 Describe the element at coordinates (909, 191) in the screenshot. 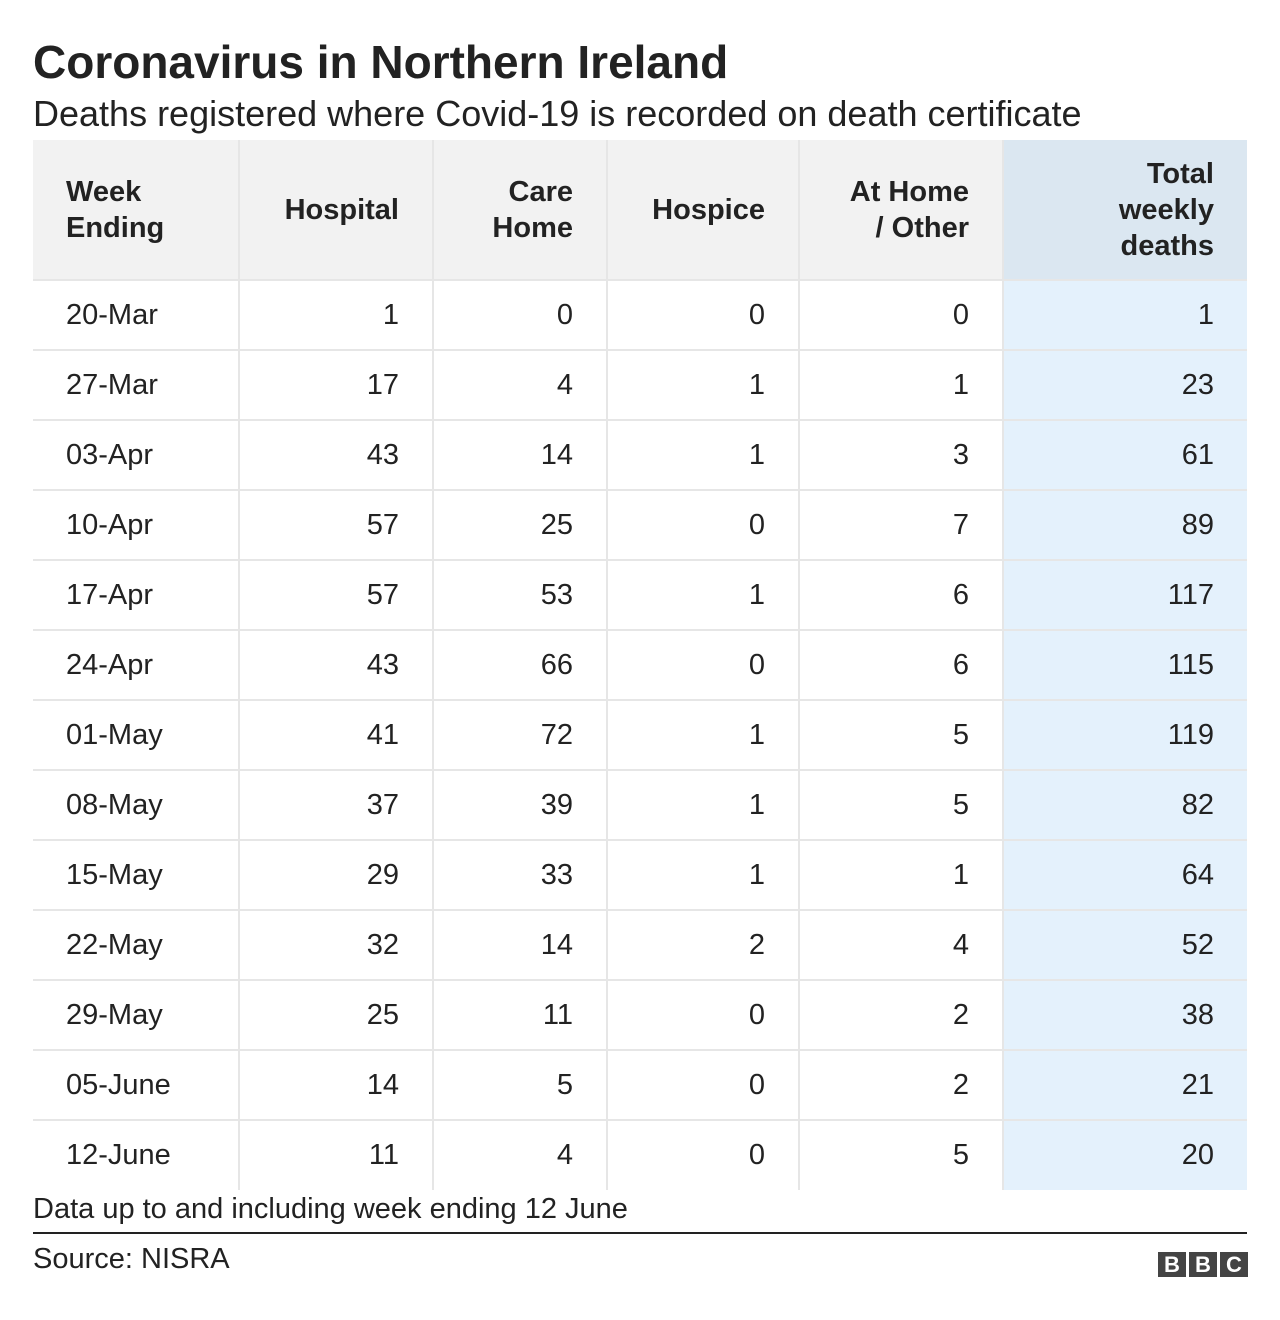

I see `column-header-line: At Home` at that location.